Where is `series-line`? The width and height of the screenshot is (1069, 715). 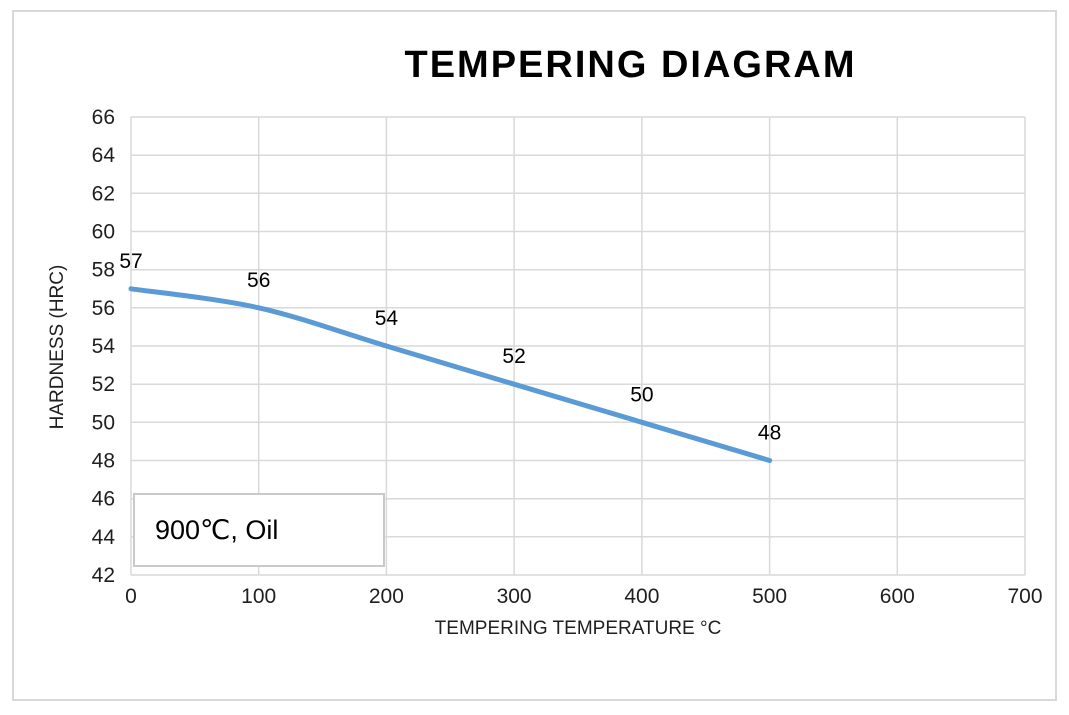
series-line is located at coordinates (450, 374).